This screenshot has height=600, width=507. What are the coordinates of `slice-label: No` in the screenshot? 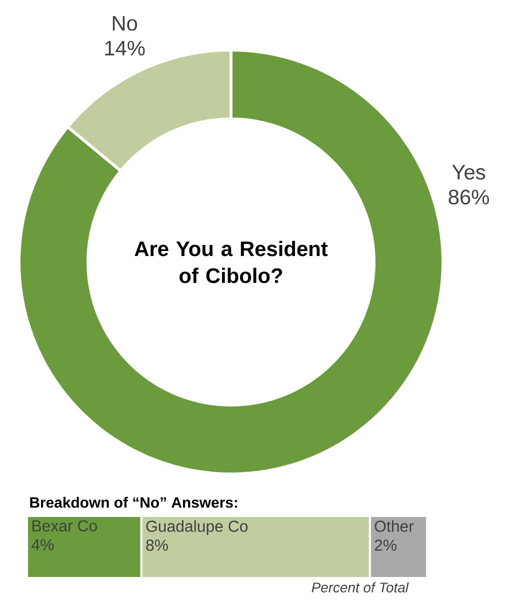 It's located at (125, 23).